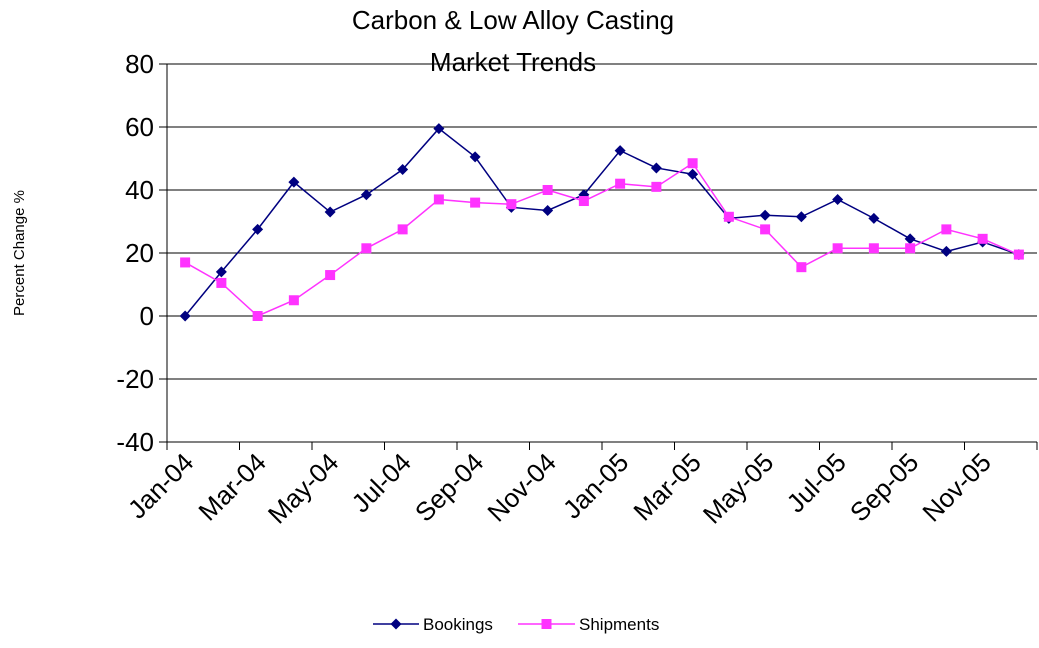  Describe the element at coordinates (816, 482) in the screenshot. I see `x-tick-label: Jul-05` at that location.